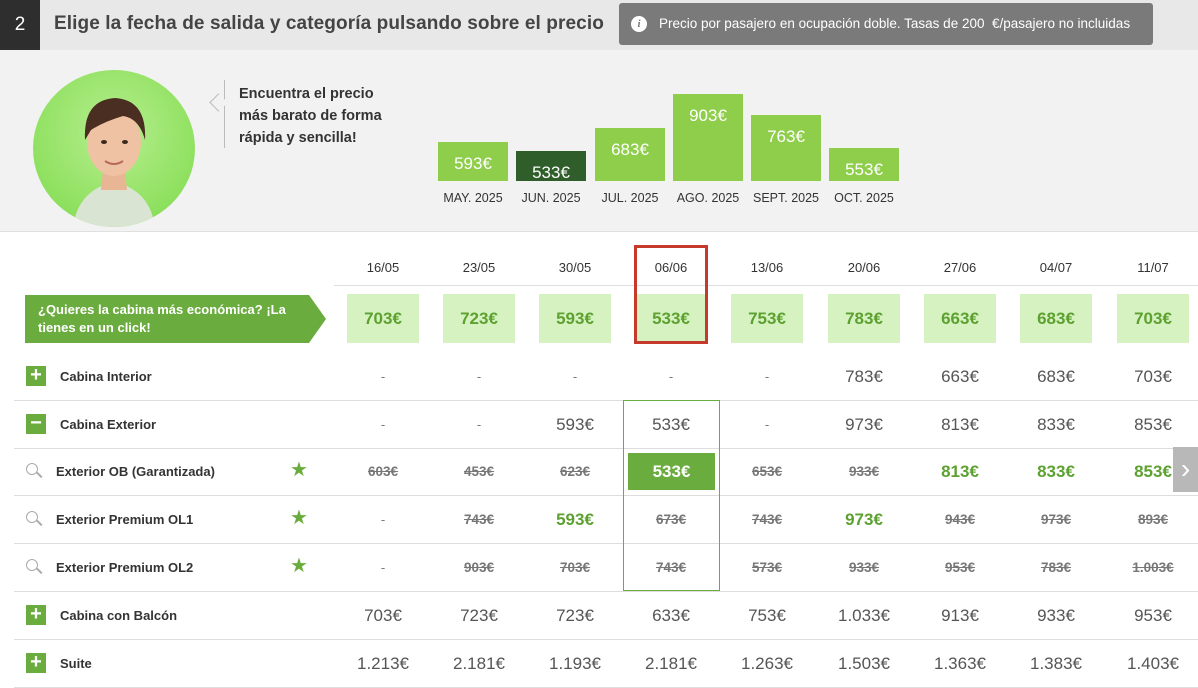  What do you see at coordinates (299, 566) in the screenshot?
I see `star-icon: ★` at bounding box center [299, 566].